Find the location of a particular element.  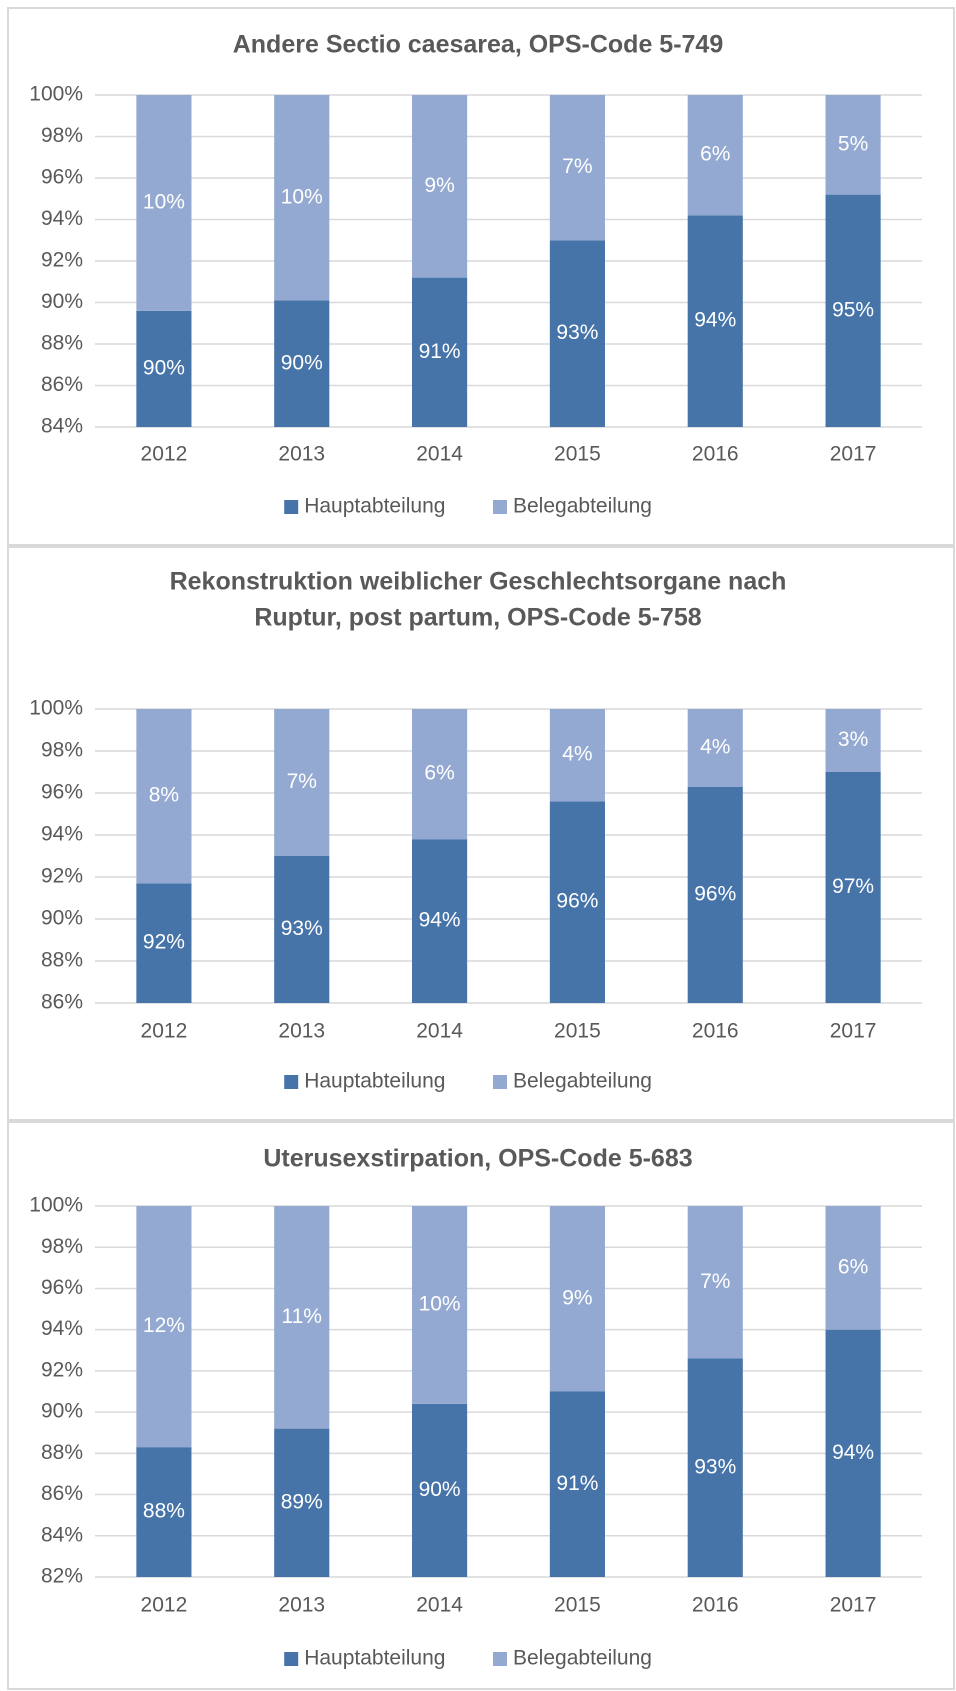

data-label: 88% is located at coordinates (164, 1511).